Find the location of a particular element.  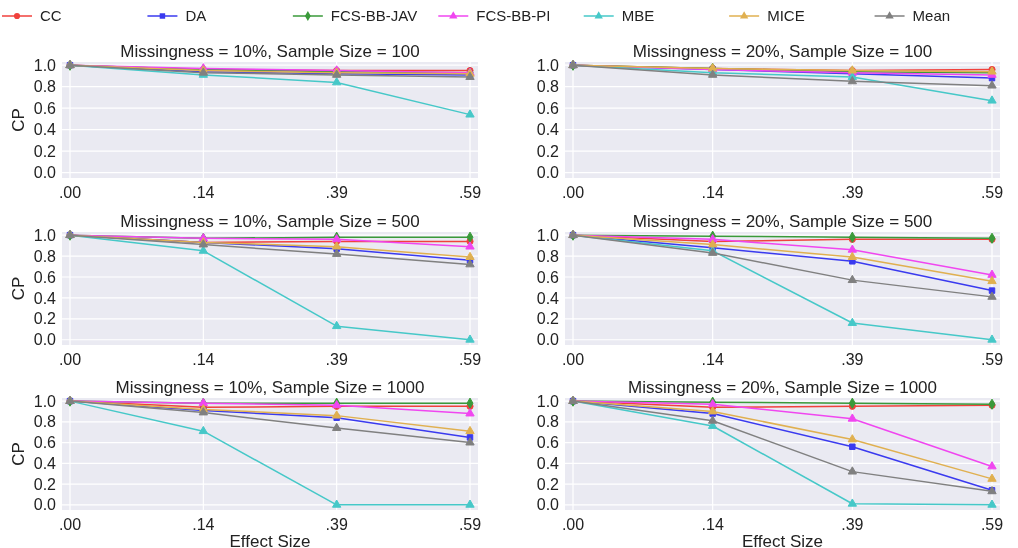

legend-label: MICE is located at coordinates (786, 16).